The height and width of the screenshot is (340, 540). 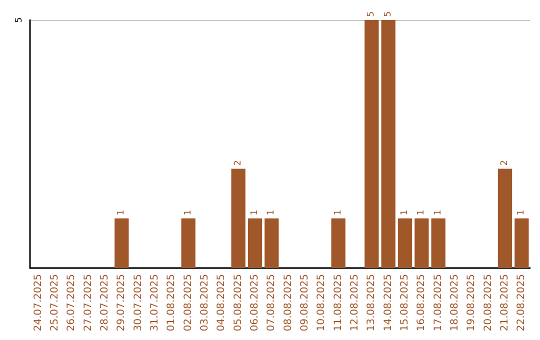 I want to click on x-tick-label: 17.08.2025, so click(x=438, y=303).